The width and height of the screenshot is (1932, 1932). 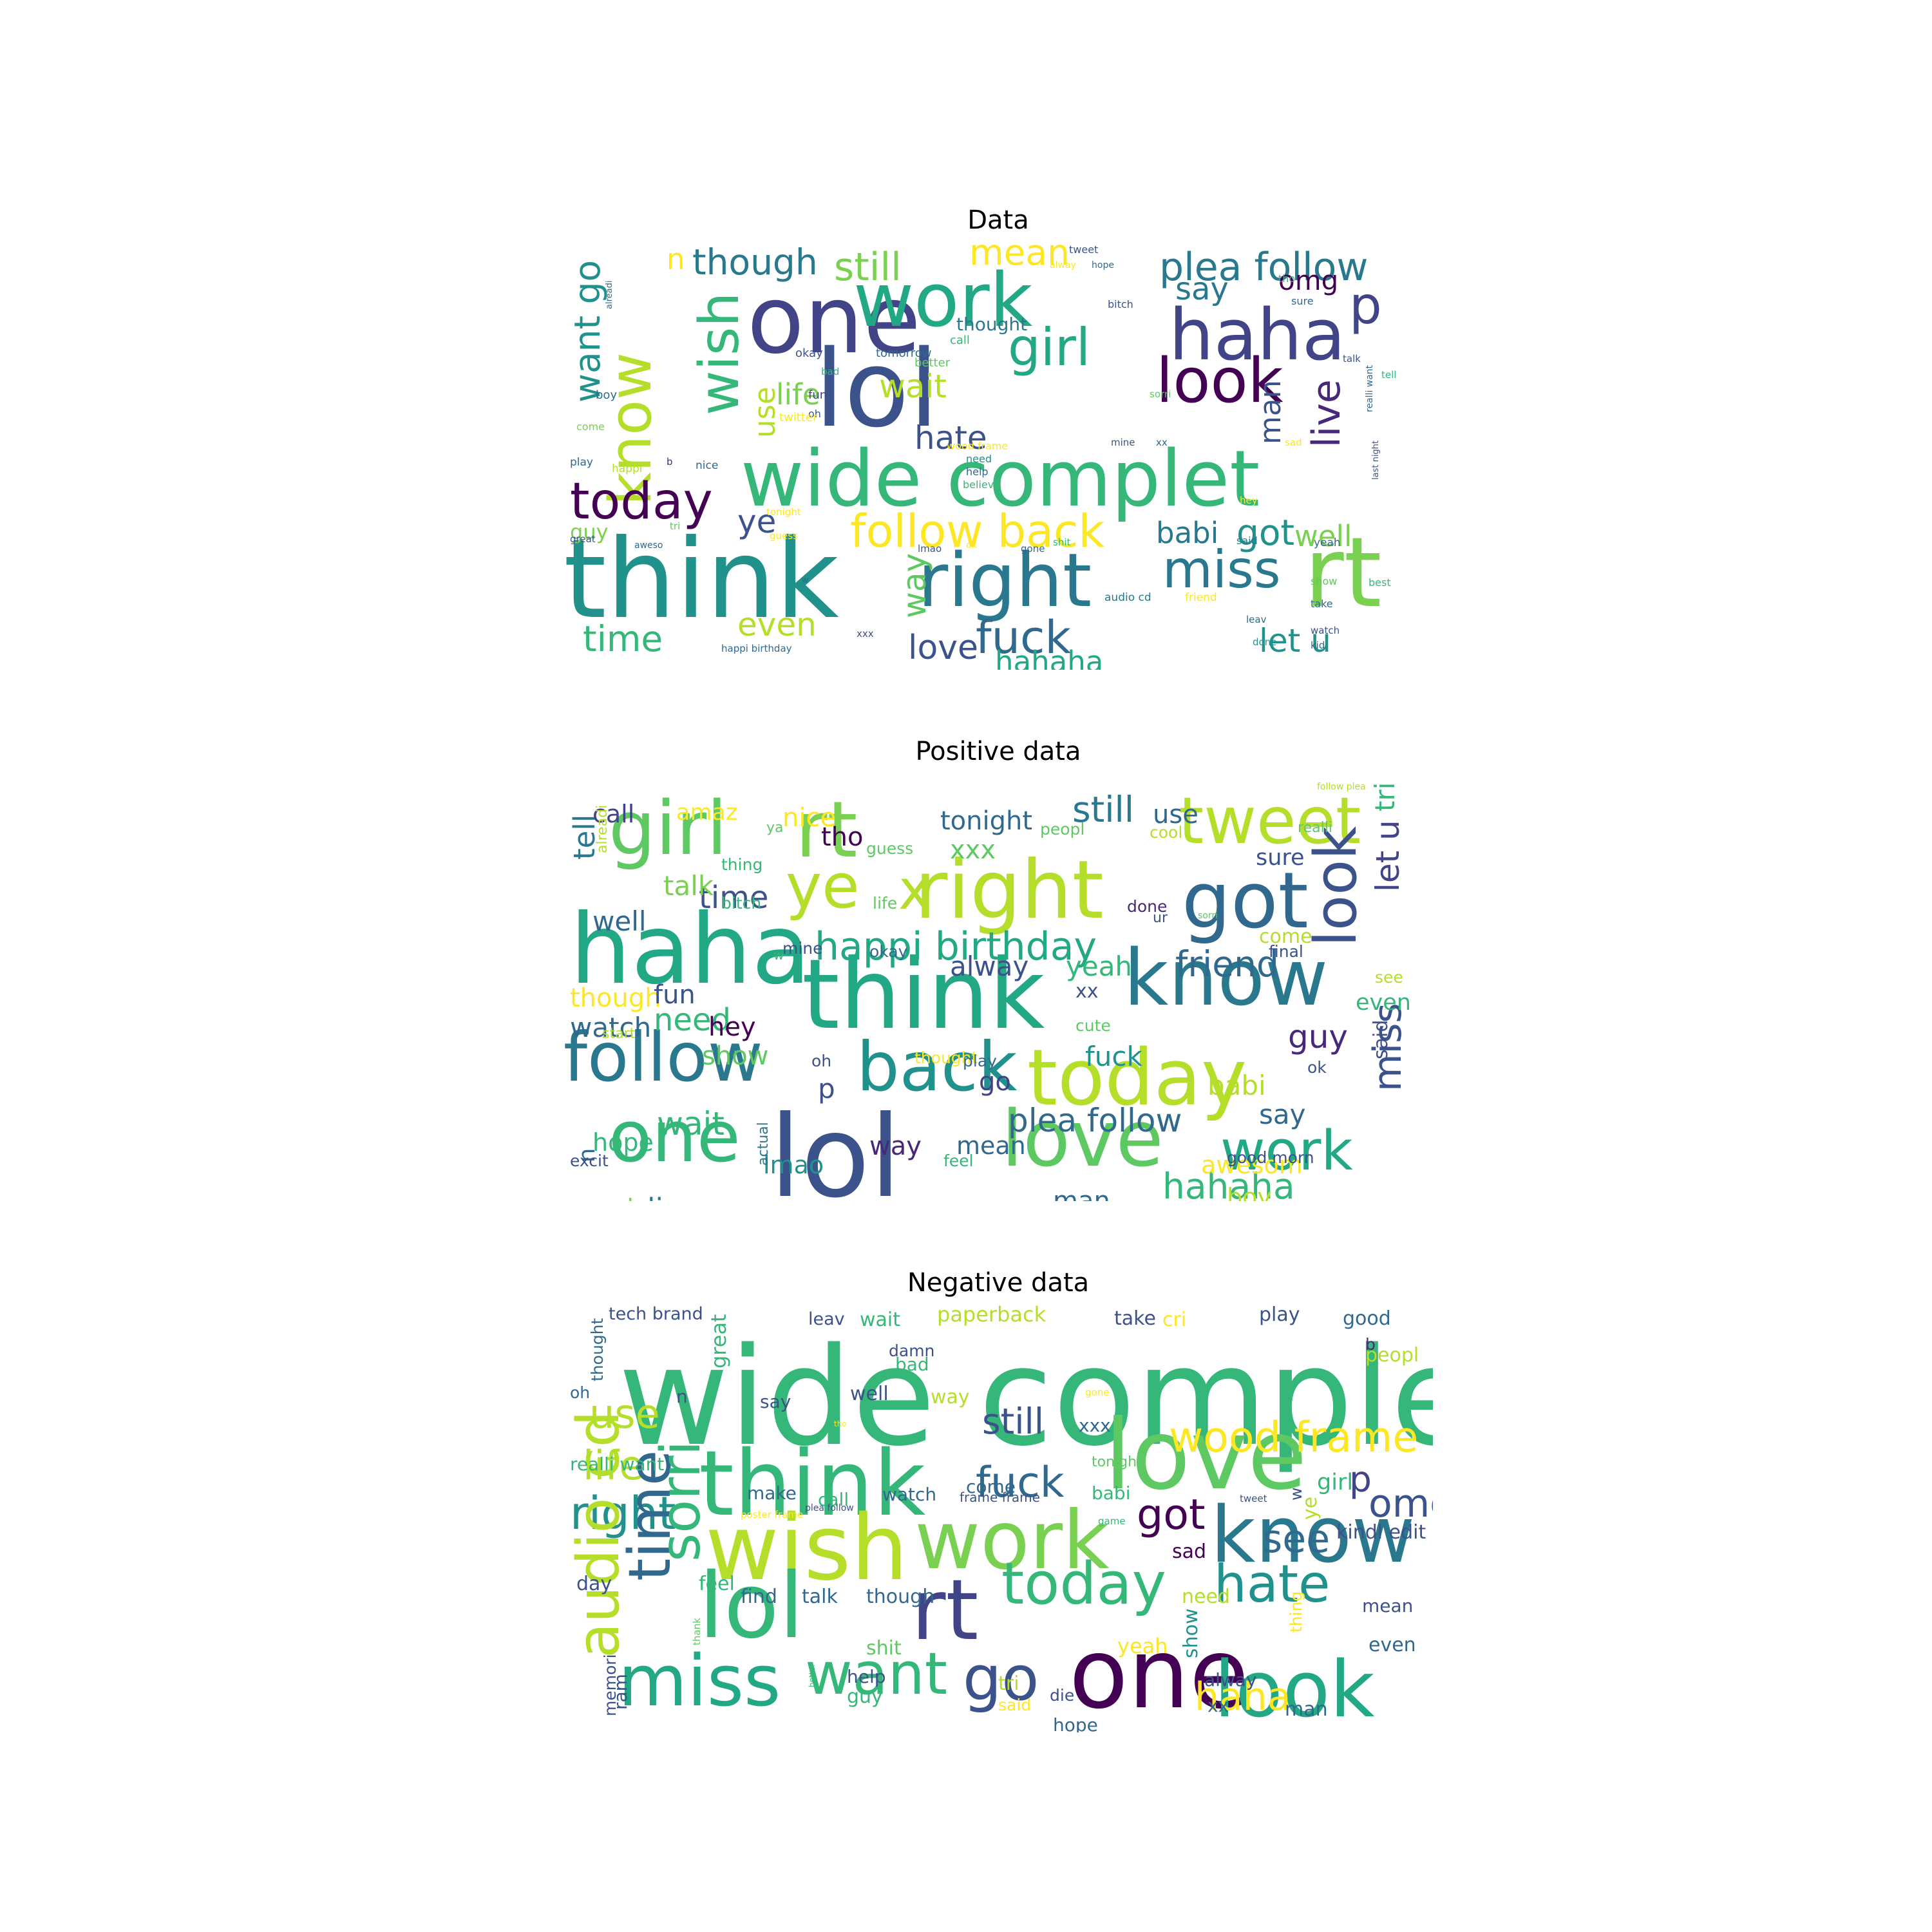 I want to click on cloud-word: want go, so click(x=587, y=331).